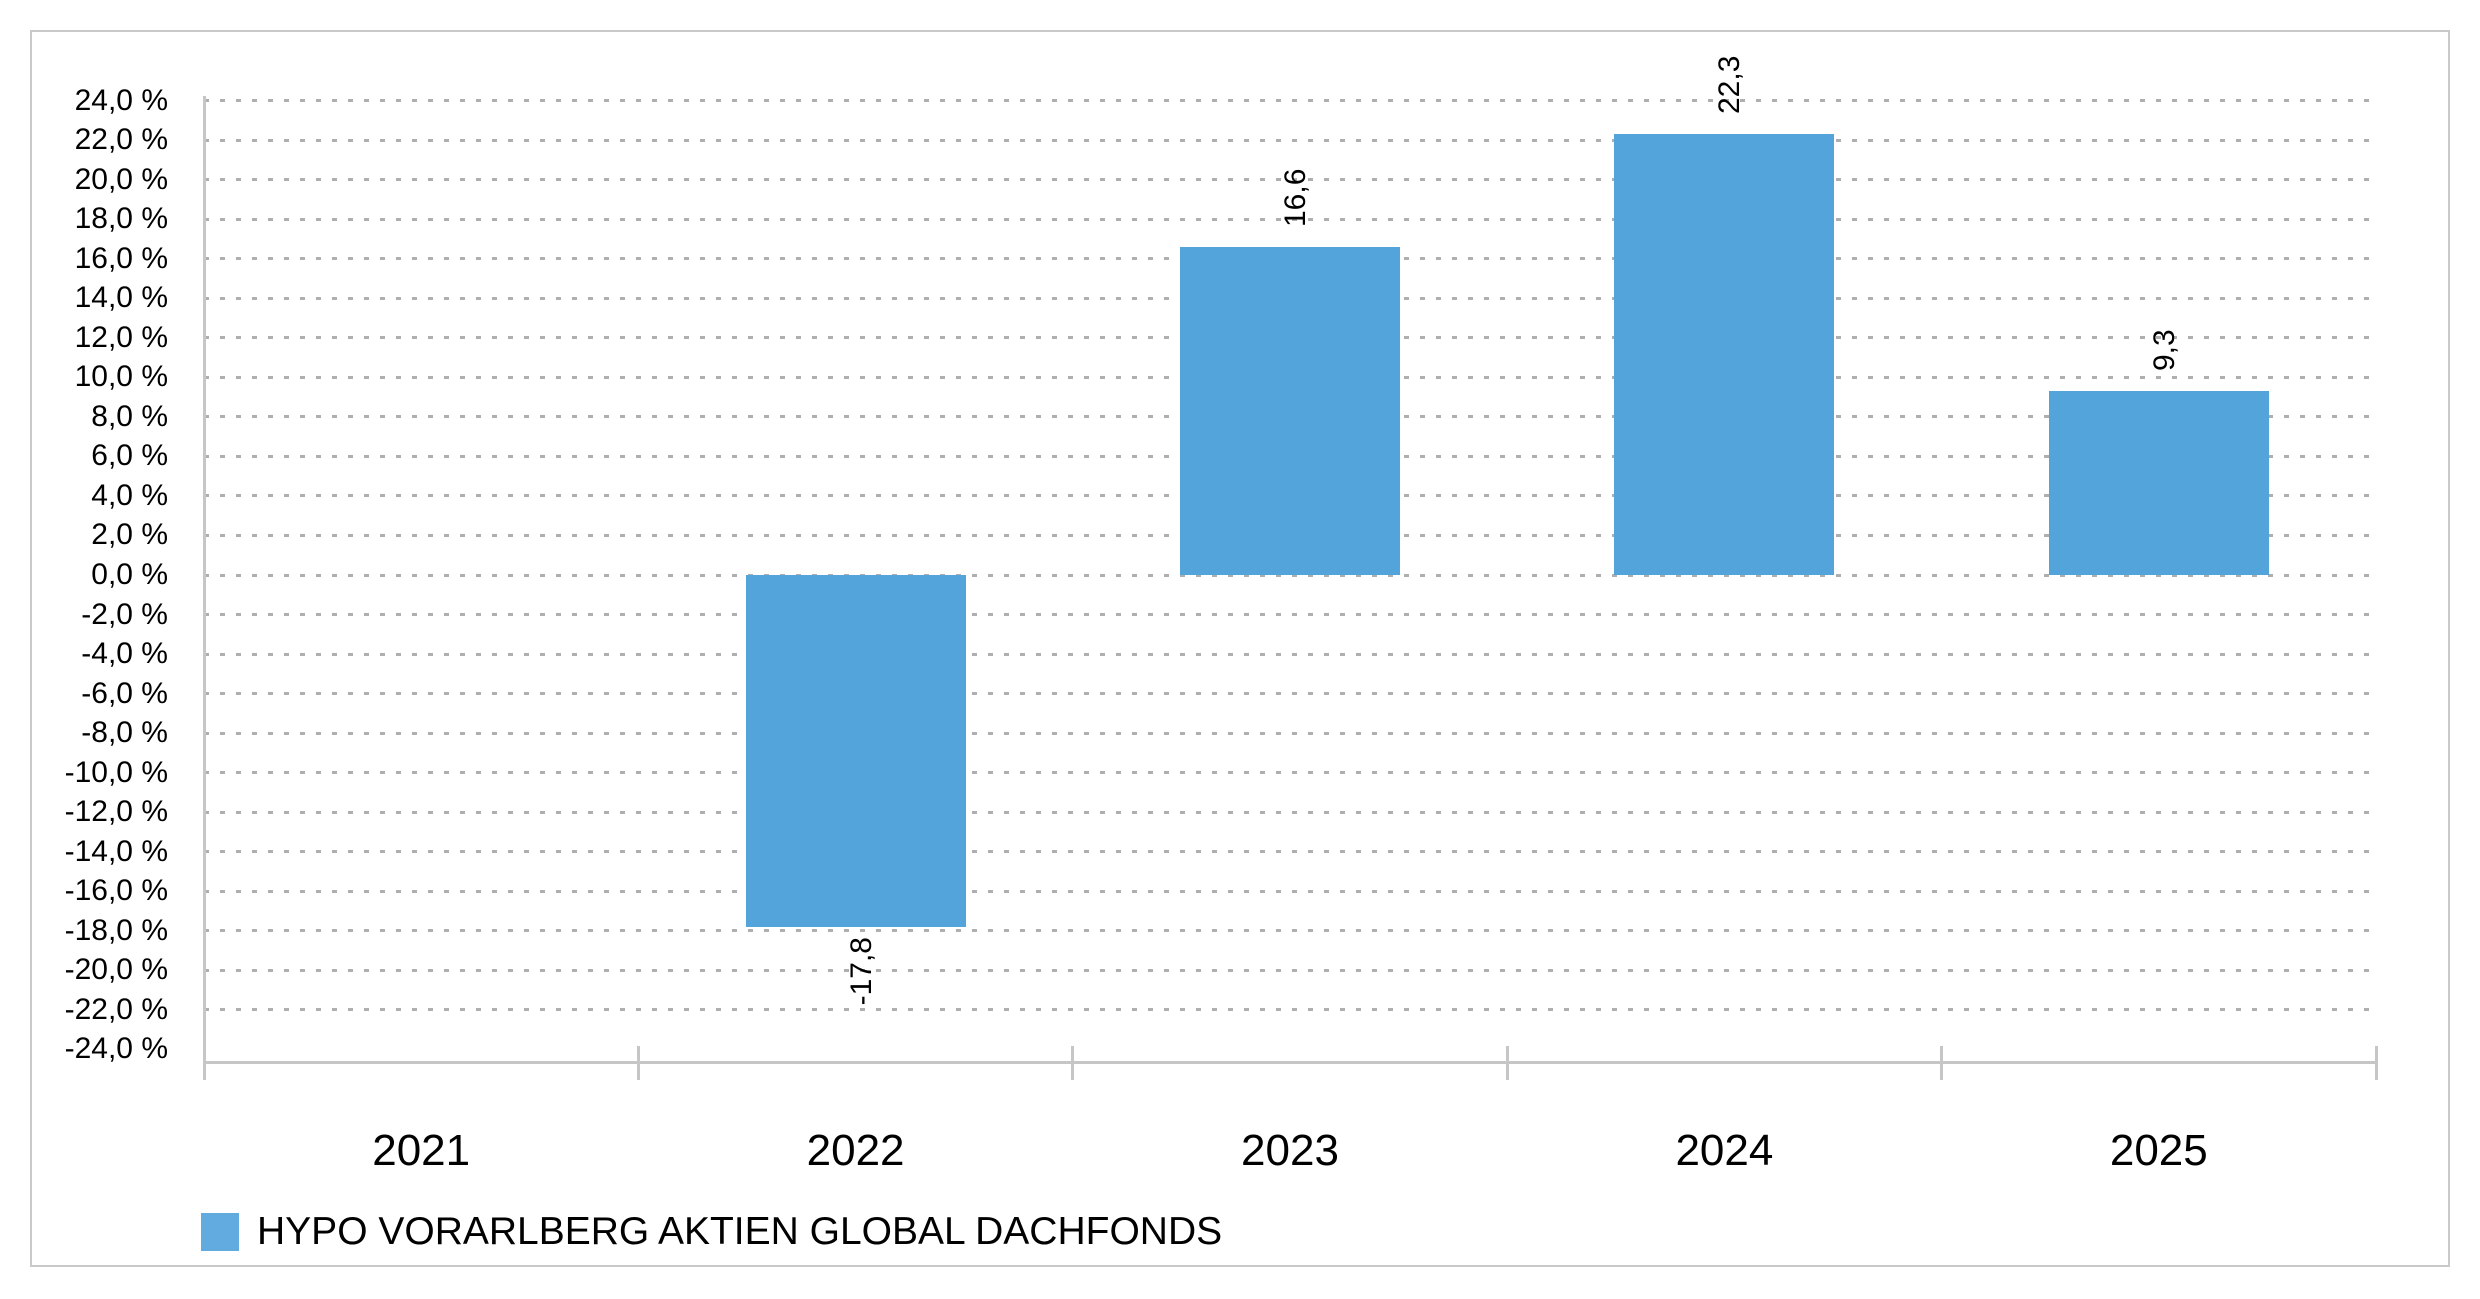 The width and height of the screenshot is (2480, 1299). I want to click on y-axis-label: -22,0 %, so click(116, 1009).